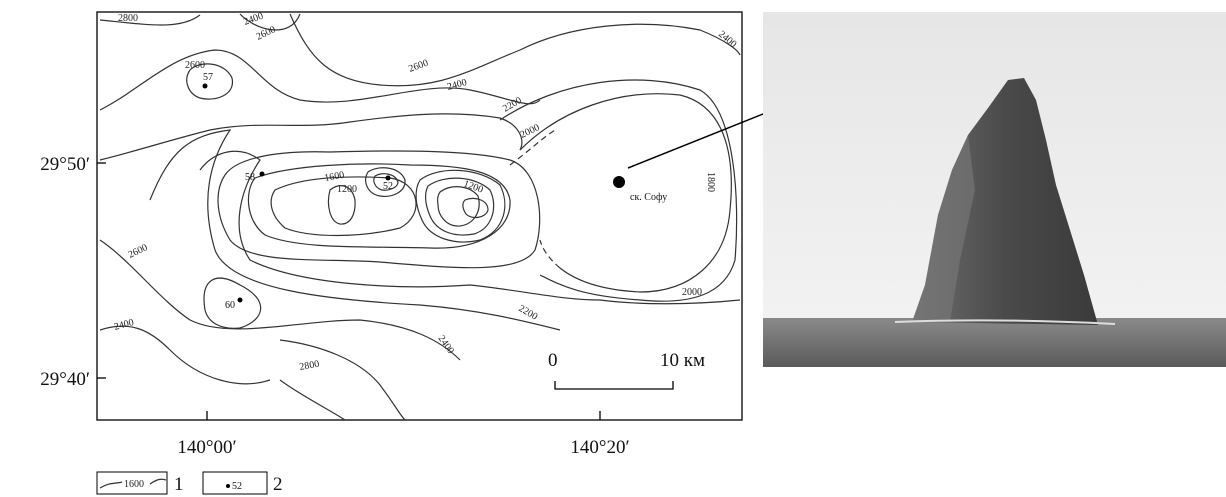 The image size is (1226, 497). What do you see at coordinates (710, 182) in the screenshot?
I see `contour-label: 1800` at bounding box center [710, 182].